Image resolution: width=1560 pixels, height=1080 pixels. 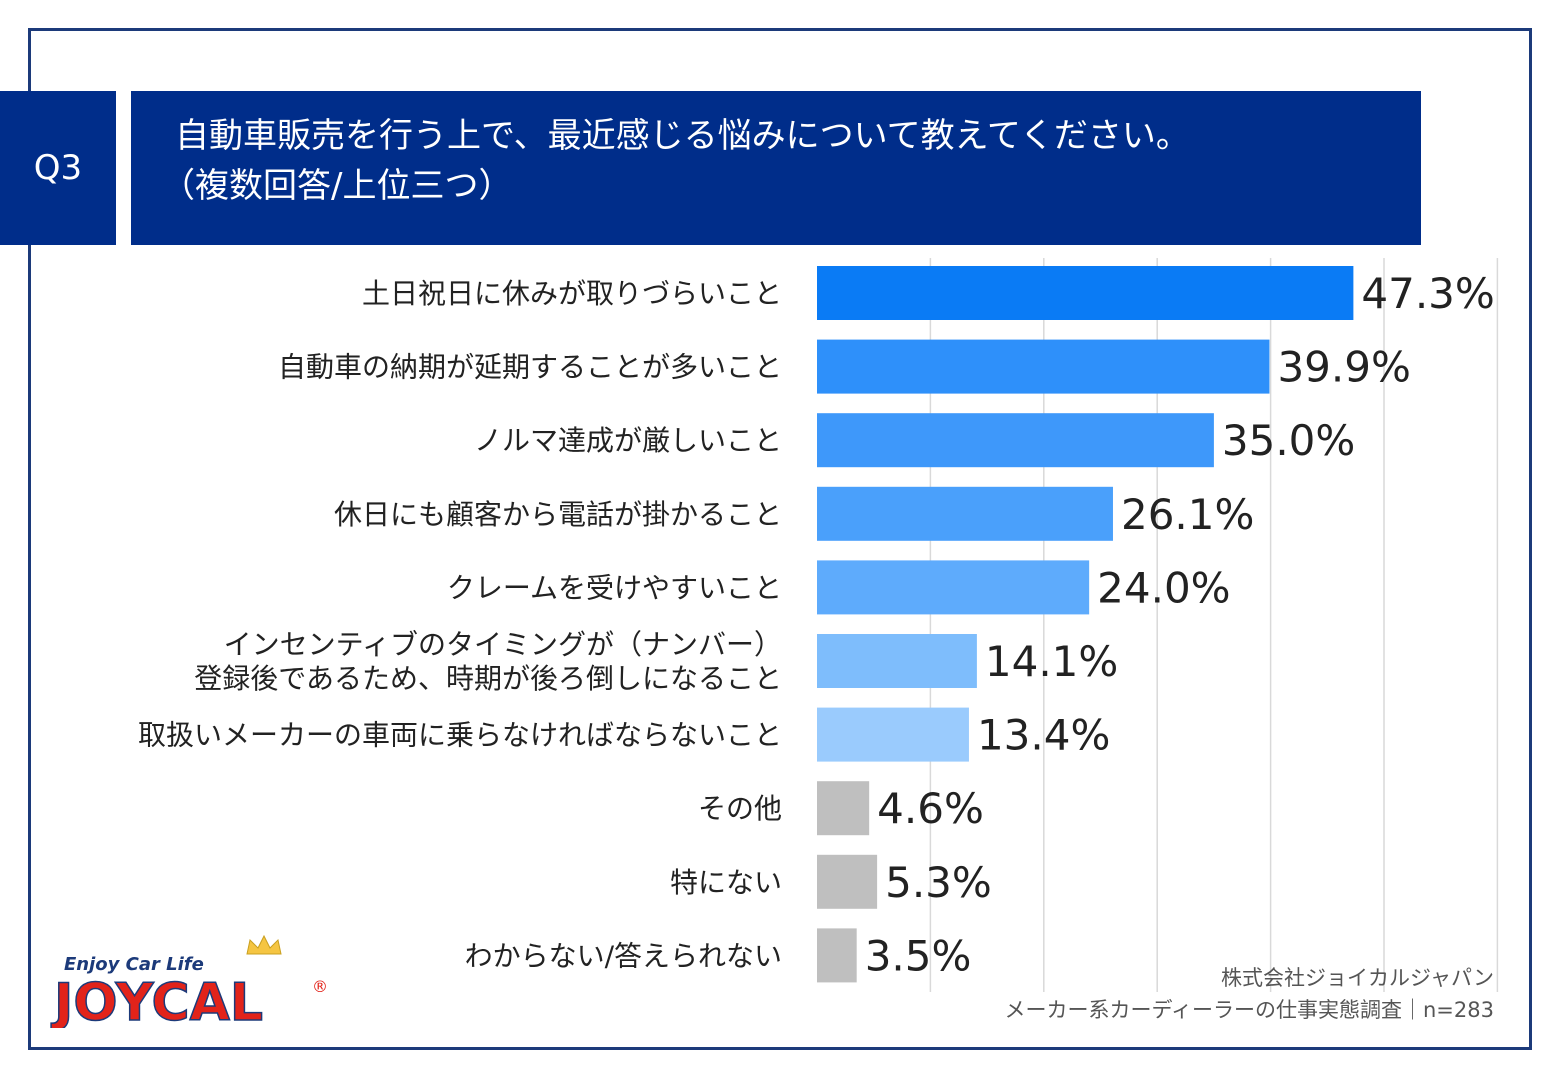 I want to click on value-label: 14.1%, so click(x=1051, y=661).